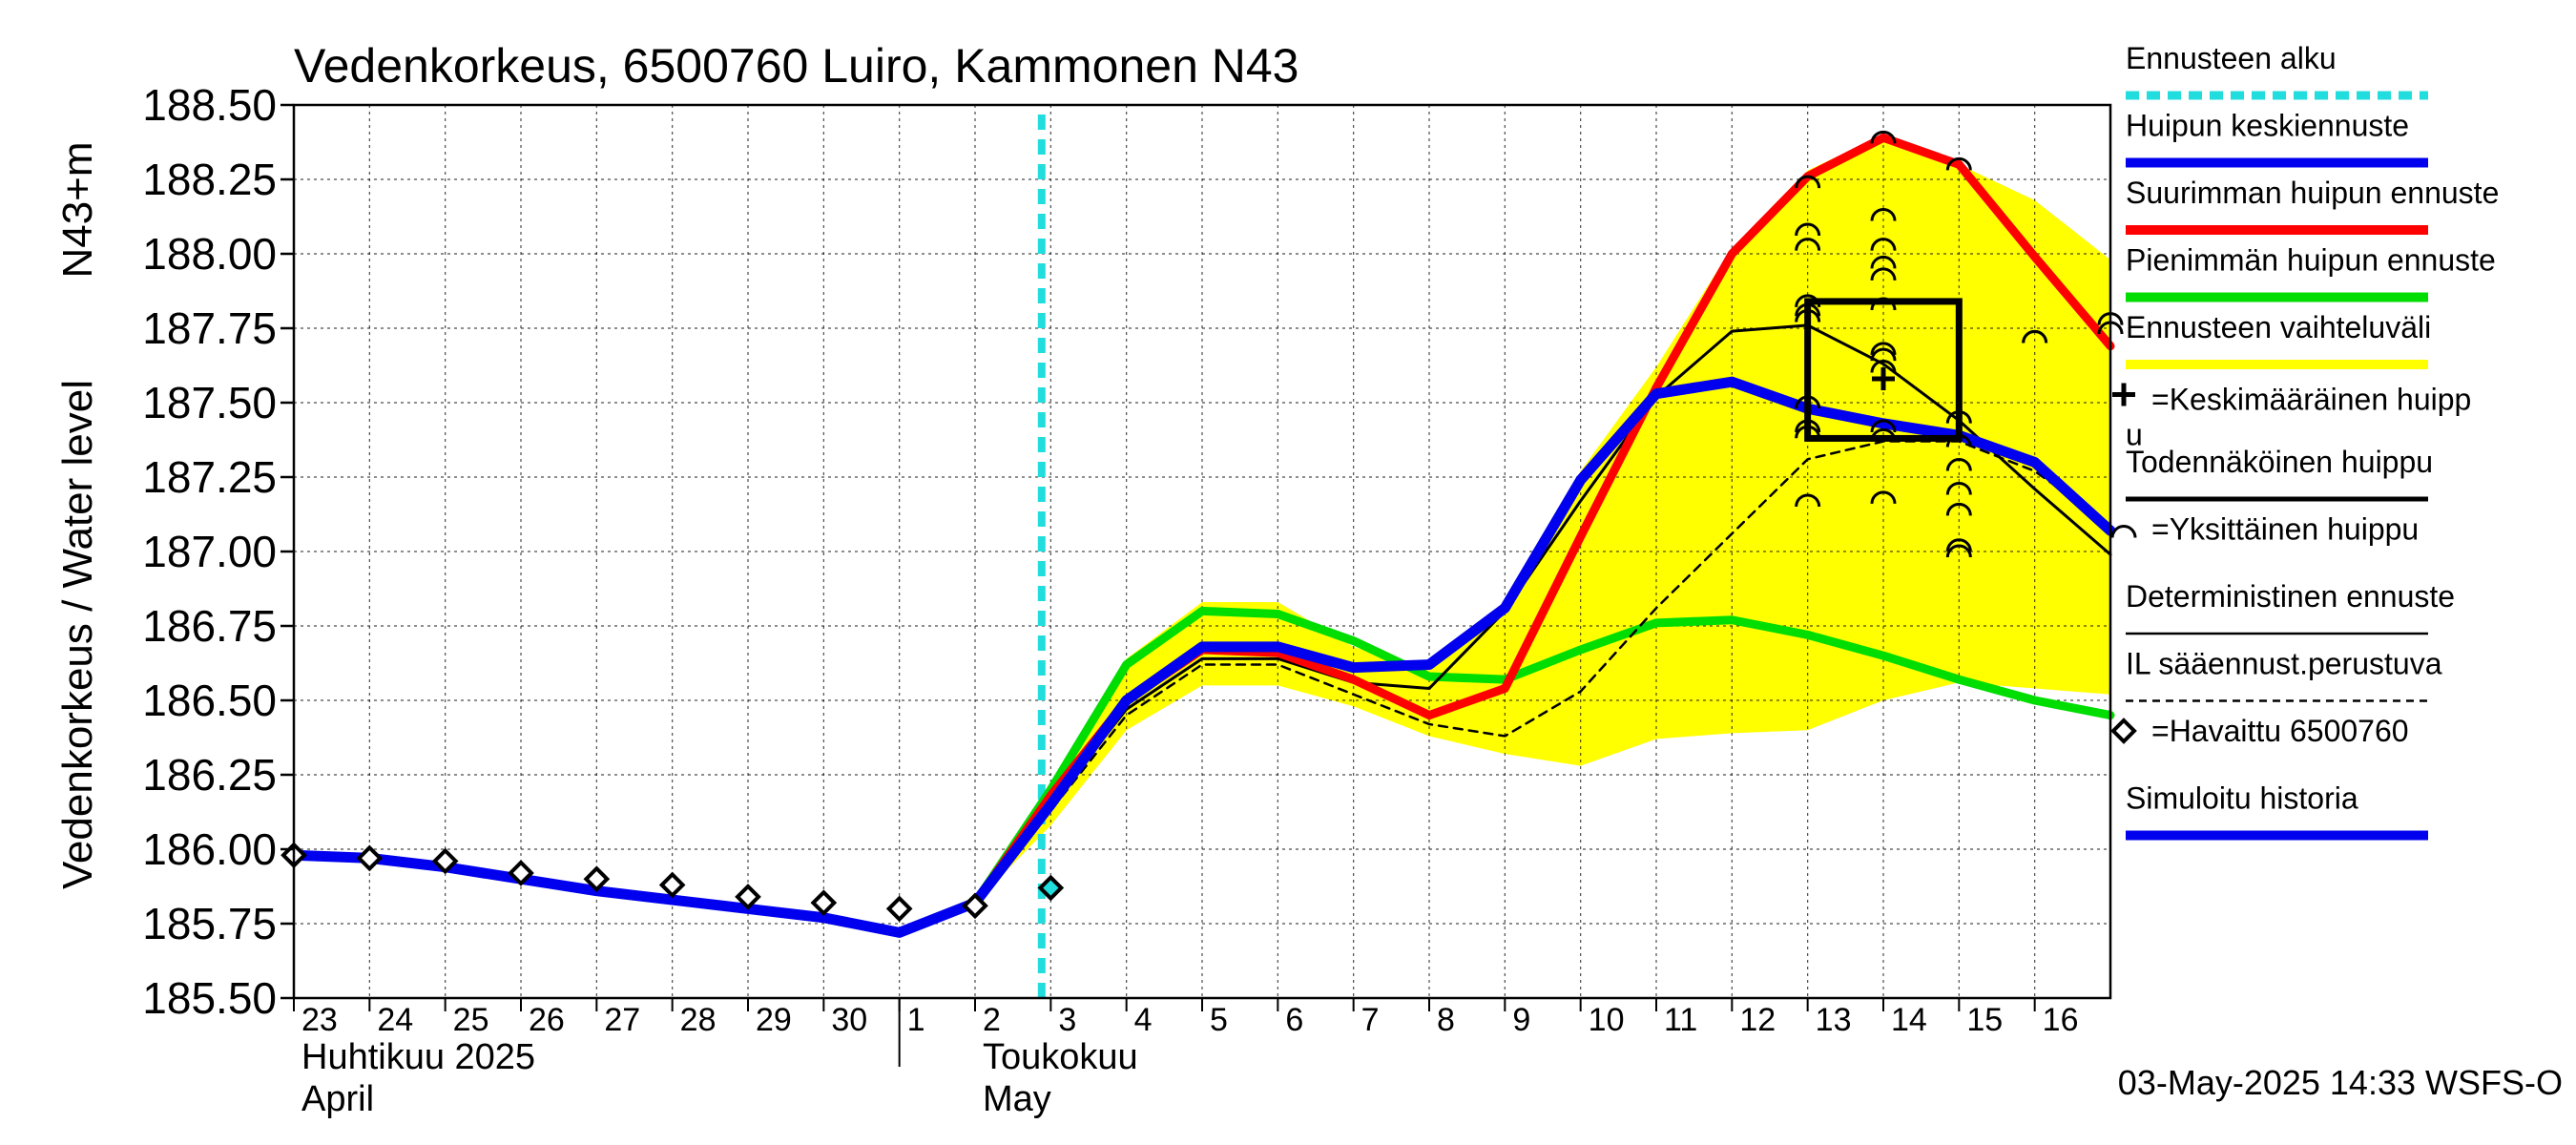  Describe the element at coordinates (1219, 1020) in the screenshot. I see `x-tick-label: 5` at that location.